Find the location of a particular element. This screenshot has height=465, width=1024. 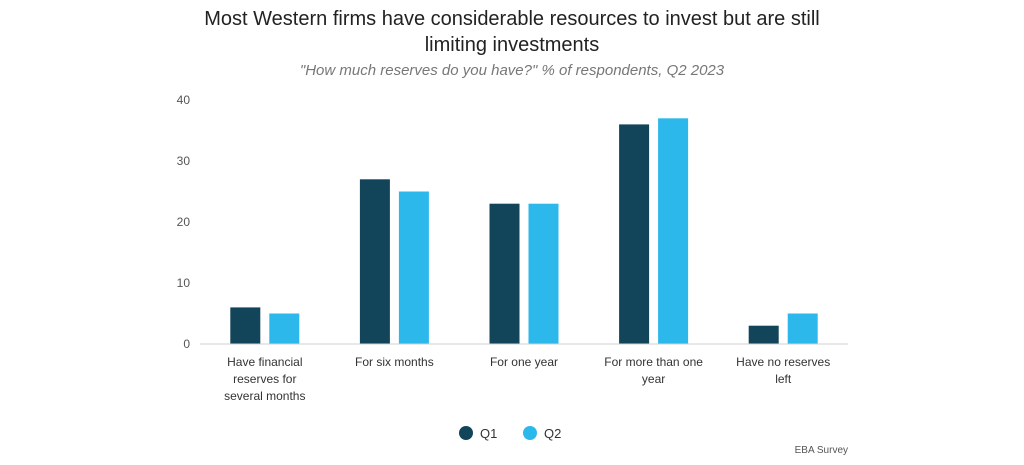

legend-marker-q2 is located at coordinates (530, 433).